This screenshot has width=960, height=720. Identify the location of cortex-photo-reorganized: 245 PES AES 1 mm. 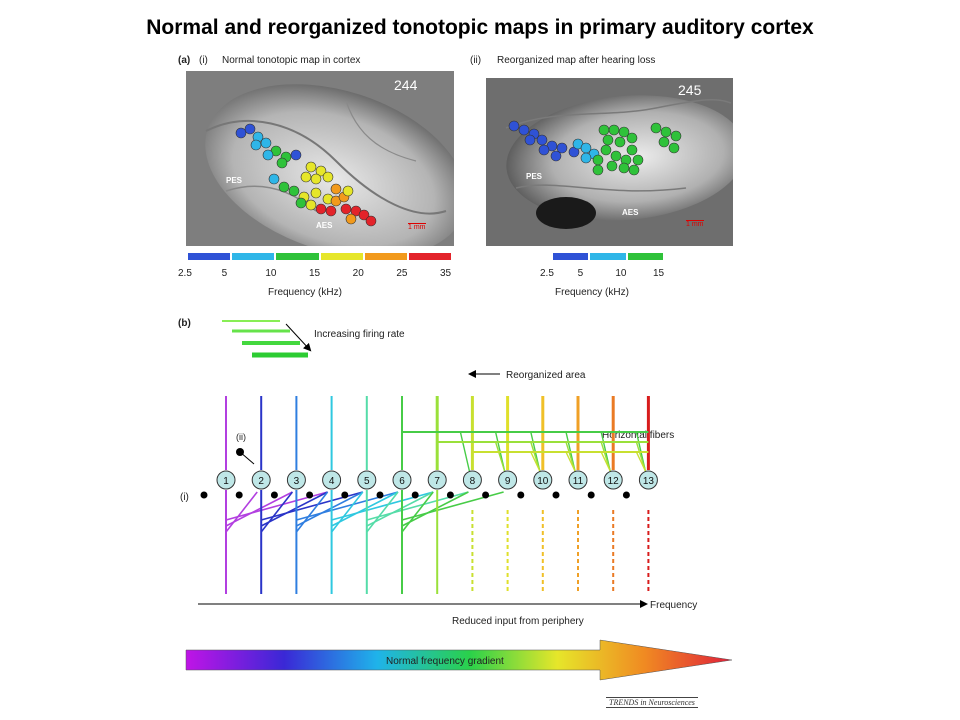
(609, 162).